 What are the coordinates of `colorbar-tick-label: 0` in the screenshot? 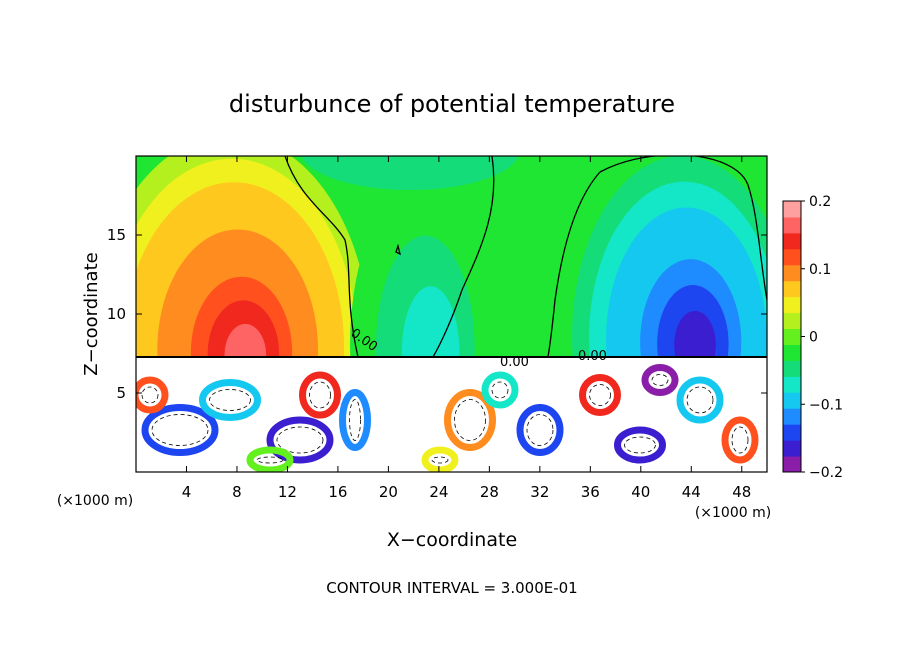 It's located at (813, 338).